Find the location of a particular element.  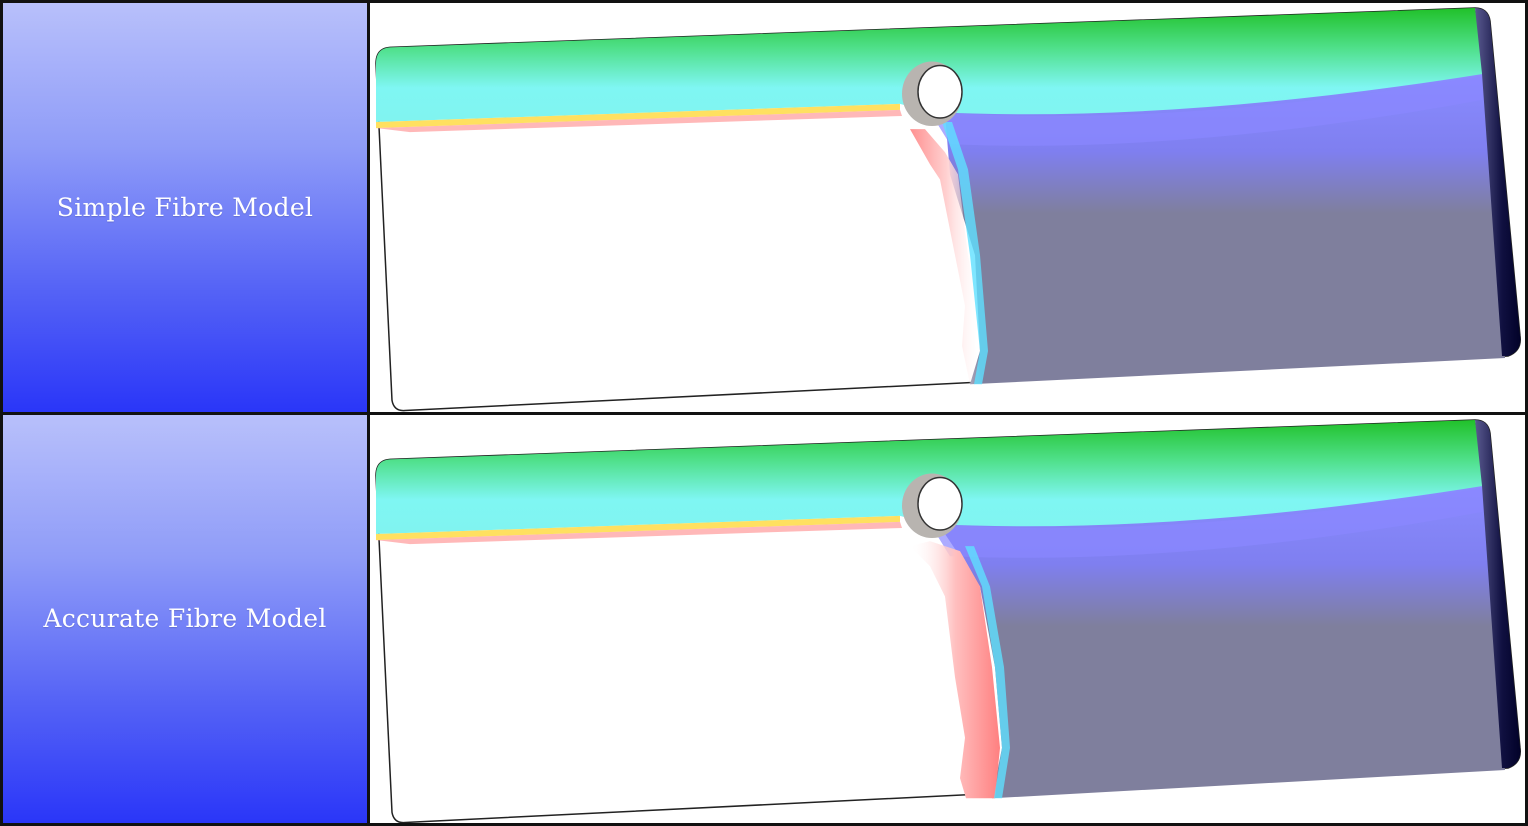

row-label-simple: Simple Fibre Model is located at coordinates (185, 207).